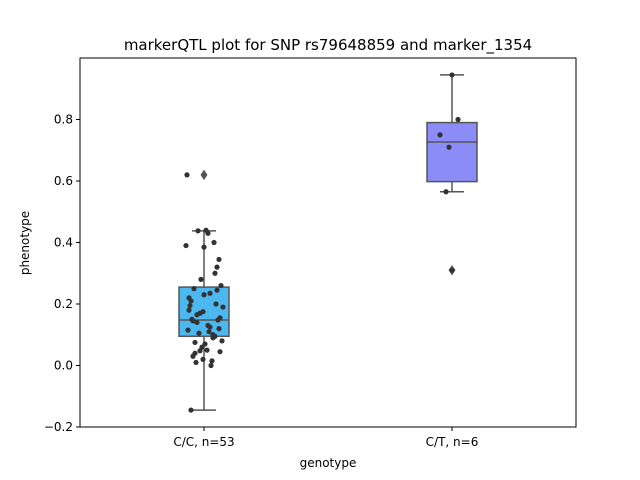 The height and width of the screenshot is (480, 640). Describe the element at coordinates (25, 243) in the screenshot. I see `y-axis-label: phenotype` at that location.